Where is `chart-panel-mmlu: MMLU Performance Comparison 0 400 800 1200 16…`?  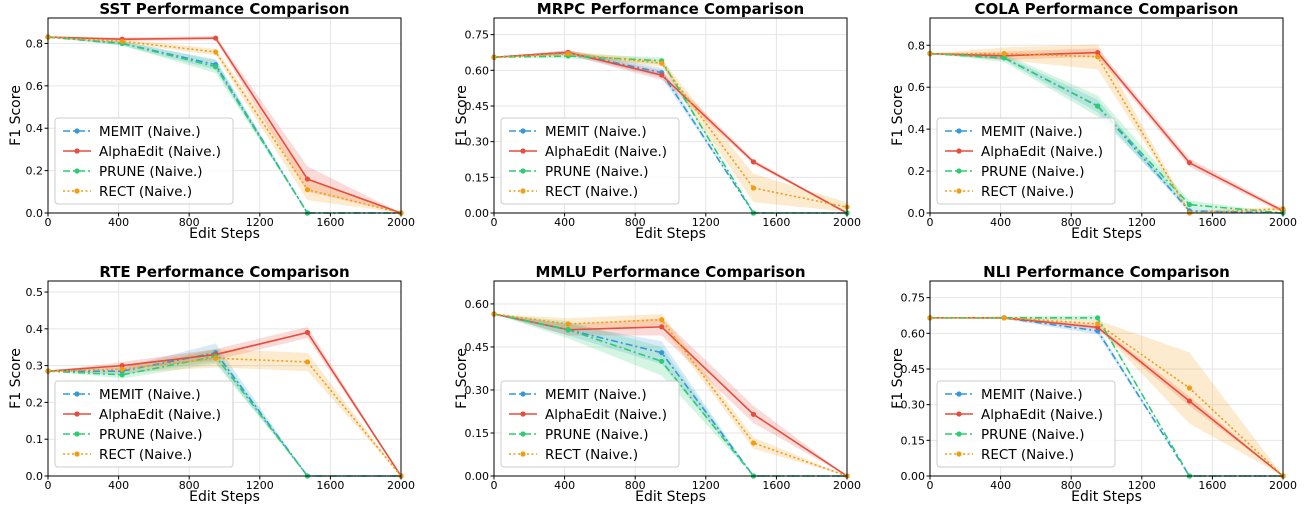 chart-panel-mmlu: MMLU Performance Comparison 0 400 800 1200 16… is located at coordinates (657, 384).